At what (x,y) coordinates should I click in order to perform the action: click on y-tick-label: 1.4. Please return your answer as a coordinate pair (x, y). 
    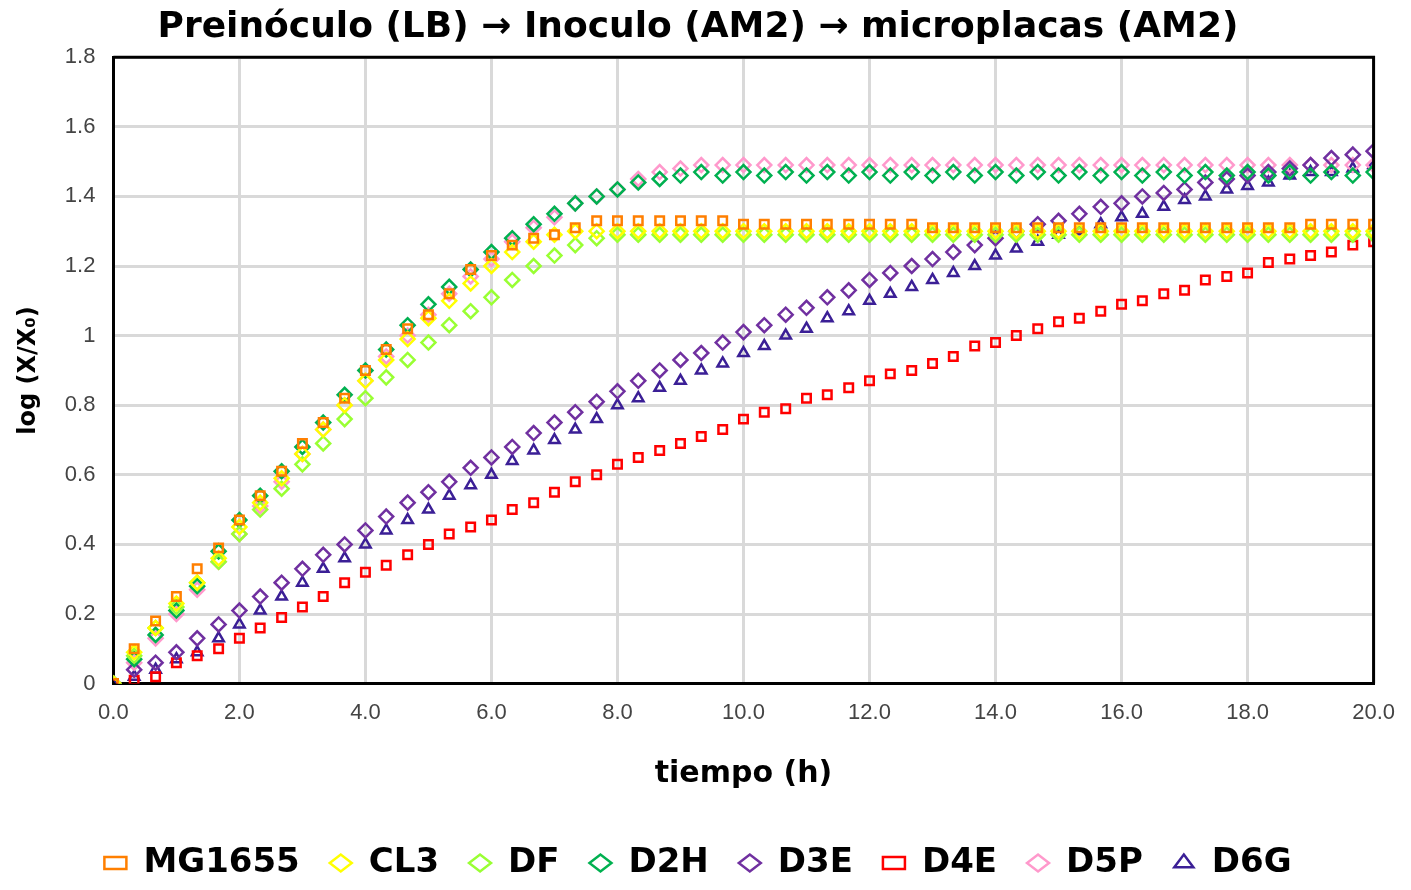
    Looking at the image, I should click on (80, 195).